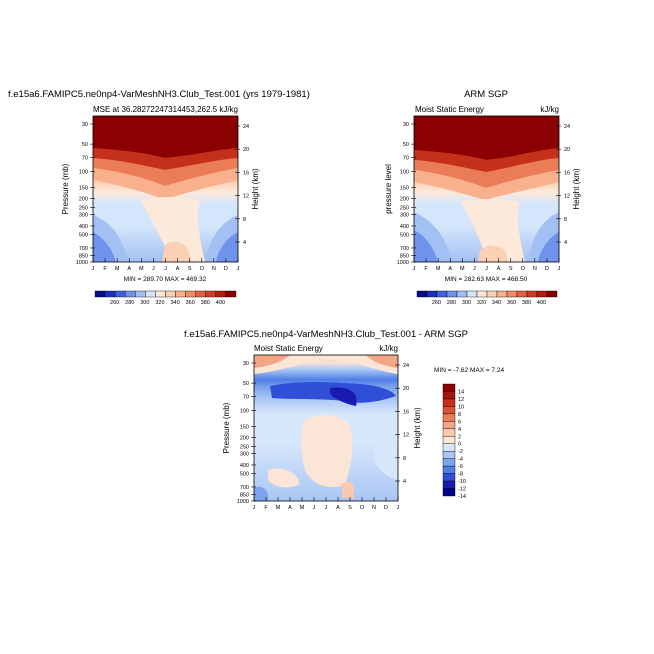 The width and height of the screenshot is (654, 654). Describe the element at coordinates (83, 200) in the screenshot. I see `model-ytick-label: 200` at that location.